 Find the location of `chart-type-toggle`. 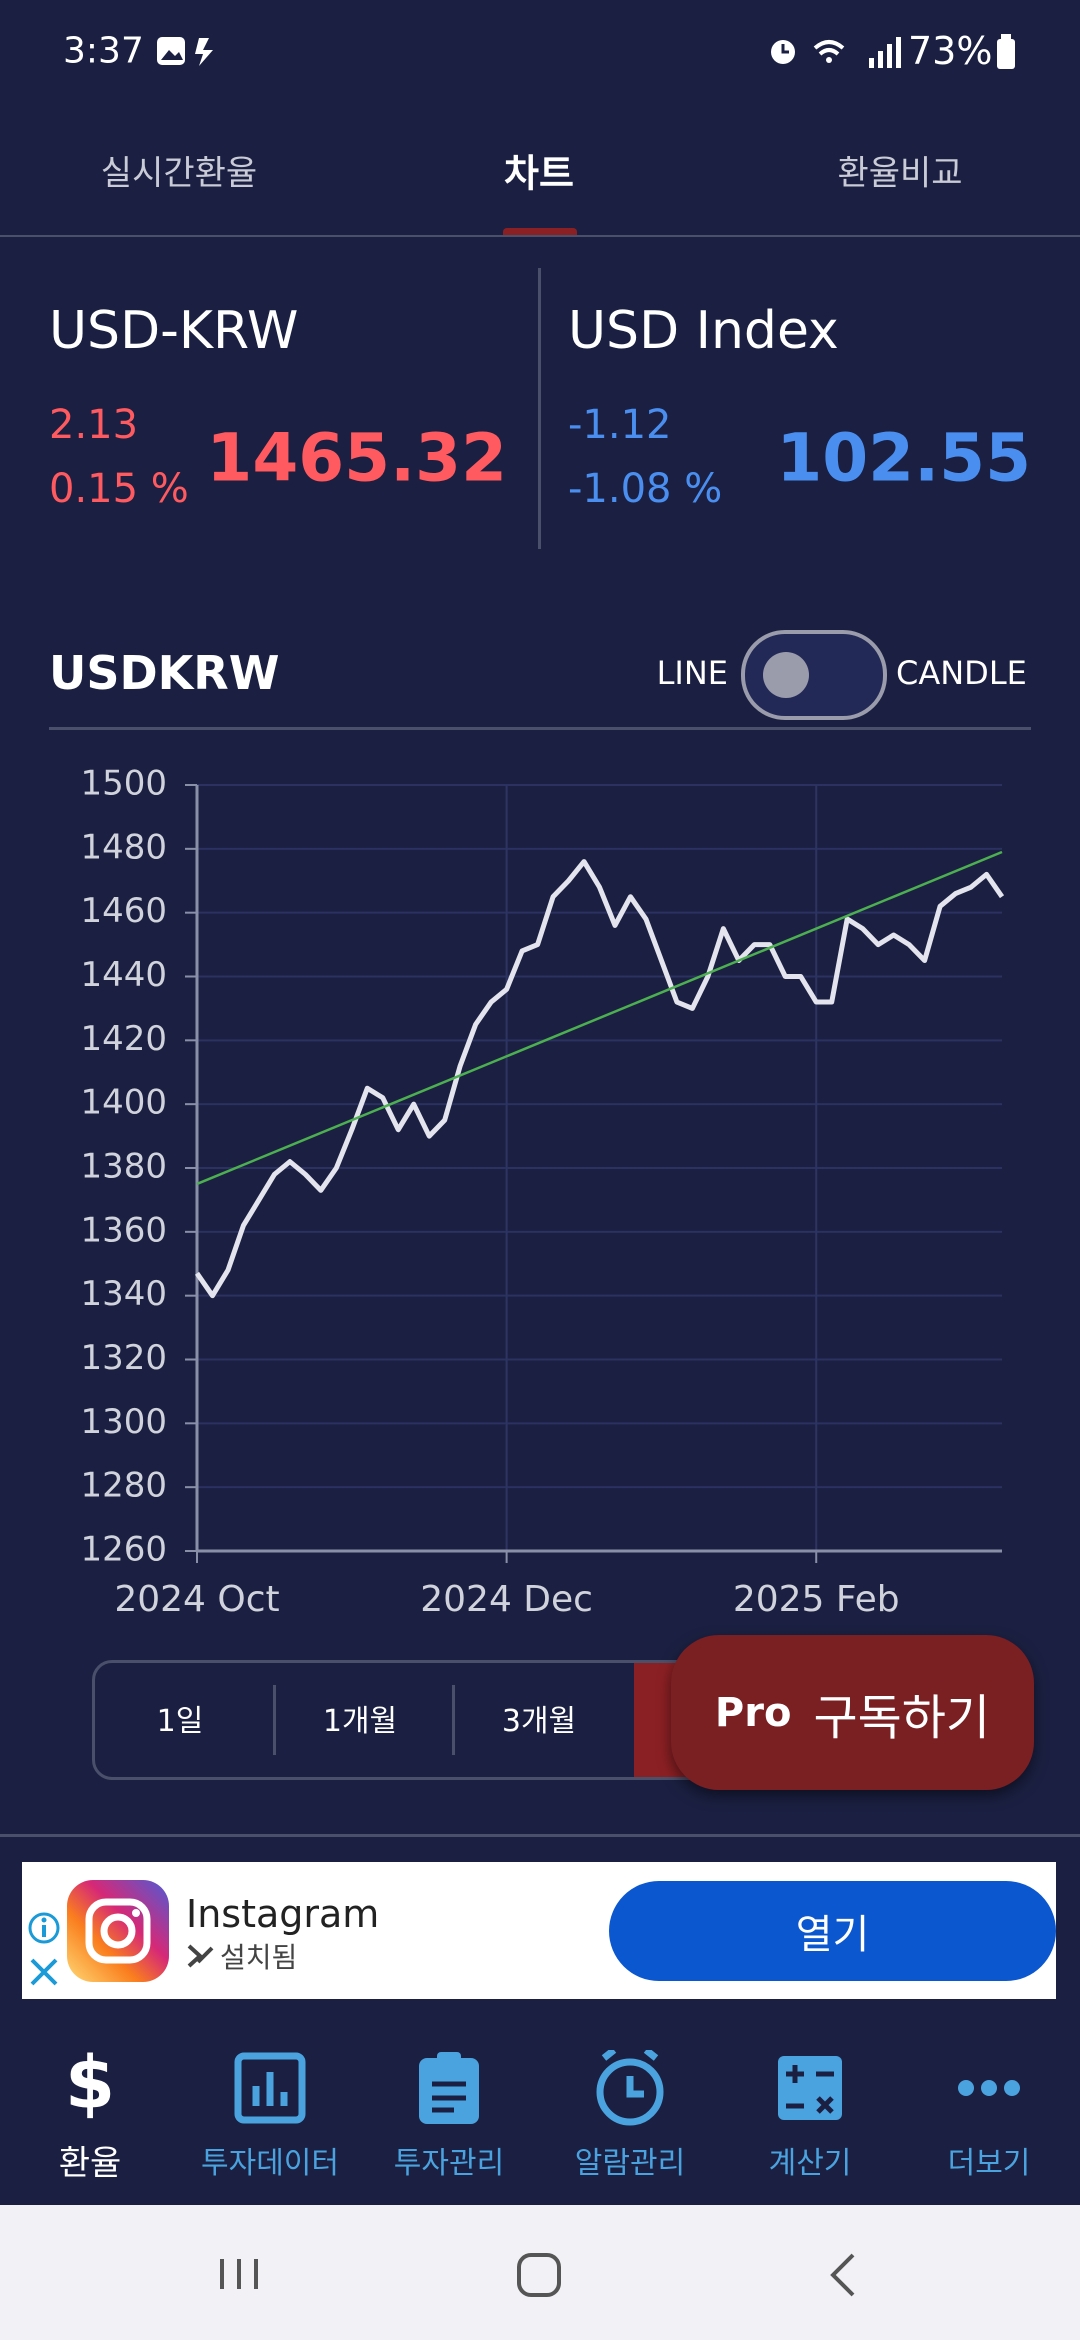

chart-type-toggle is located at coordinates (814, 675).